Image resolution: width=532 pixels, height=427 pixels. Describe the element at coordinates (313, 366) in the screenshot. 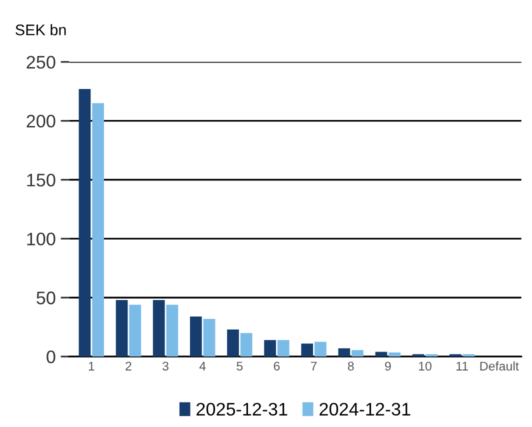

I see `x-tick-label: 7` at that location.